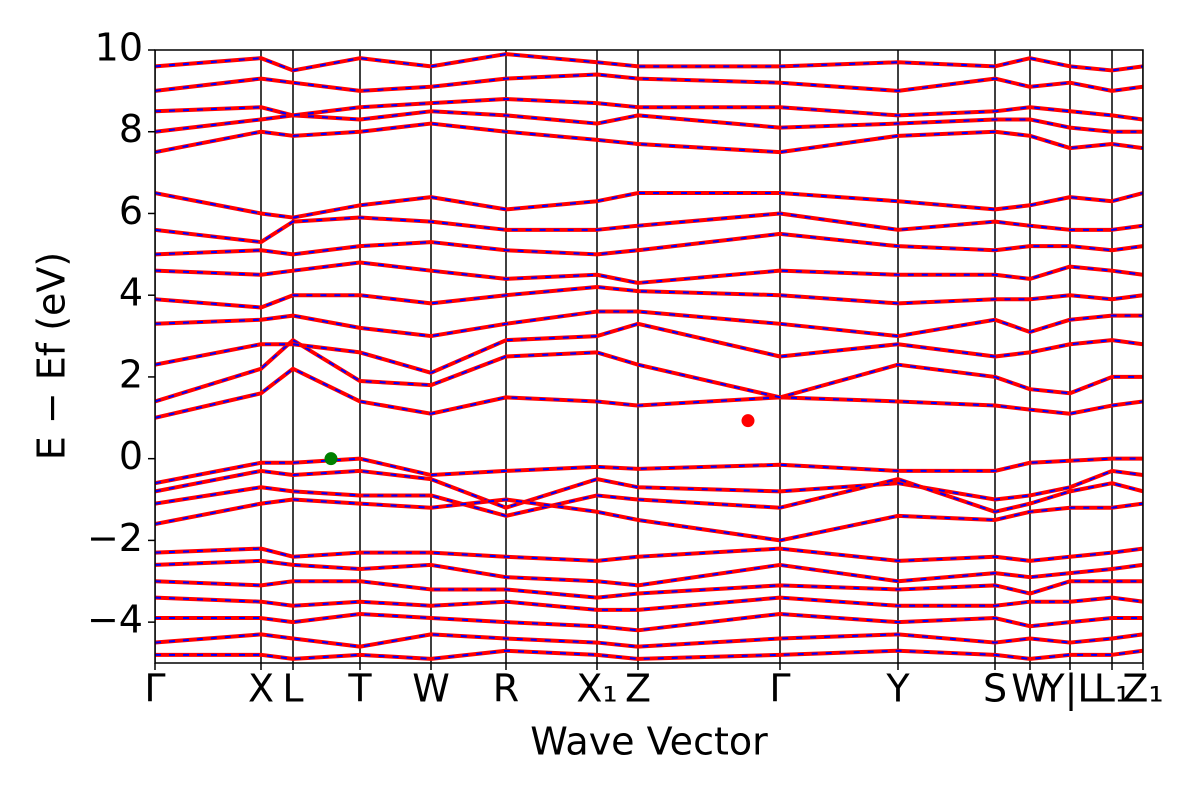 The height and width of the screenshot is (804, 1200). What do you see at coordinates (897, 689) in the screenshot?
I see `x-tick-label: Y` at bounding box center [897, 689].